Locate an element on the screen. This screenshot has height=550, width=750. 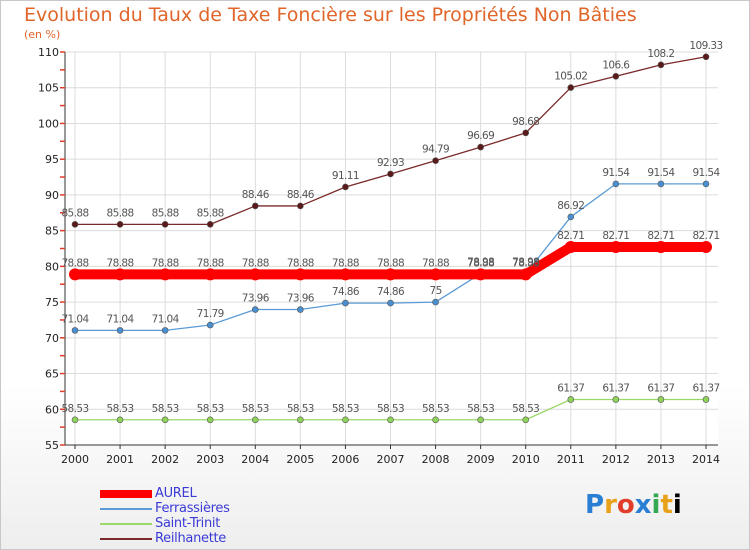
y-tick-label: 75 is located at coordinates (52, 302).